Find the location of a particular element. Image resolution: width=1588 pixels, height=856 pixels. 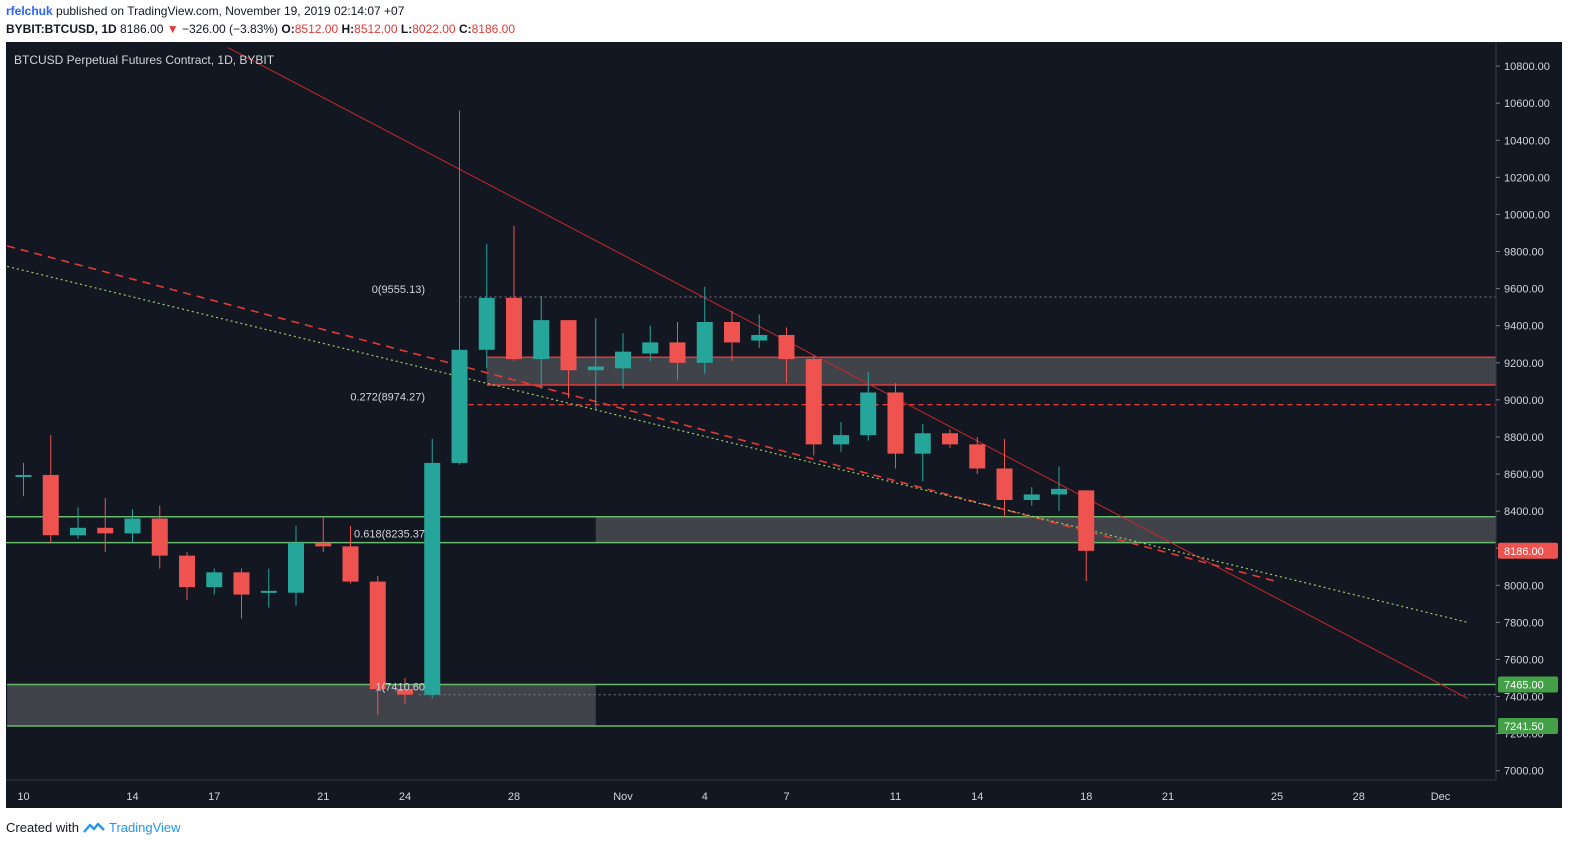

x-tick-label-3: 21 is located at coordinates (323, 797).